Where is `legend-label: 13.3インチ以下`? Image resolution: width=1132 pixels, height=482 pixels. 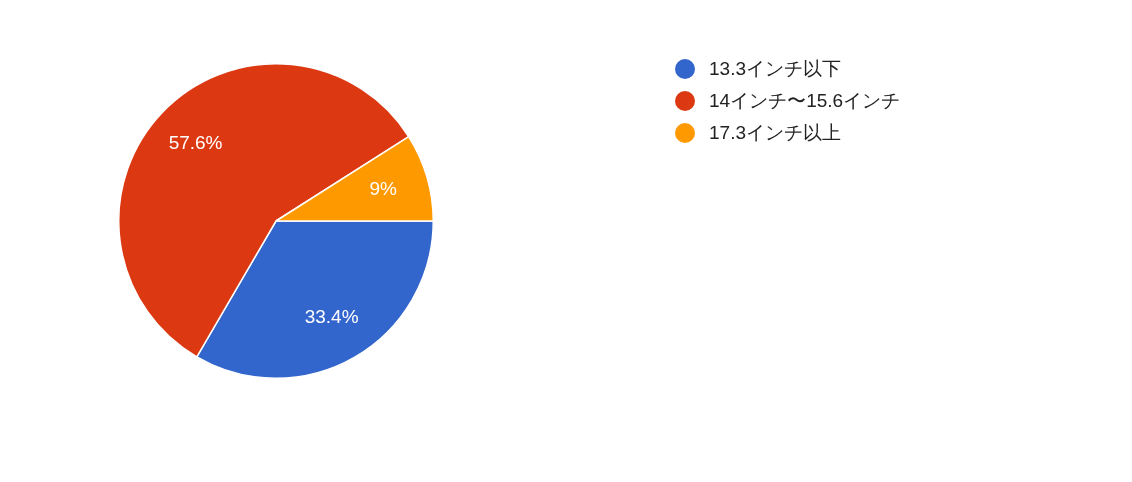
legend-label: 13.3インチ以下 is located at coordinates (775, 69).